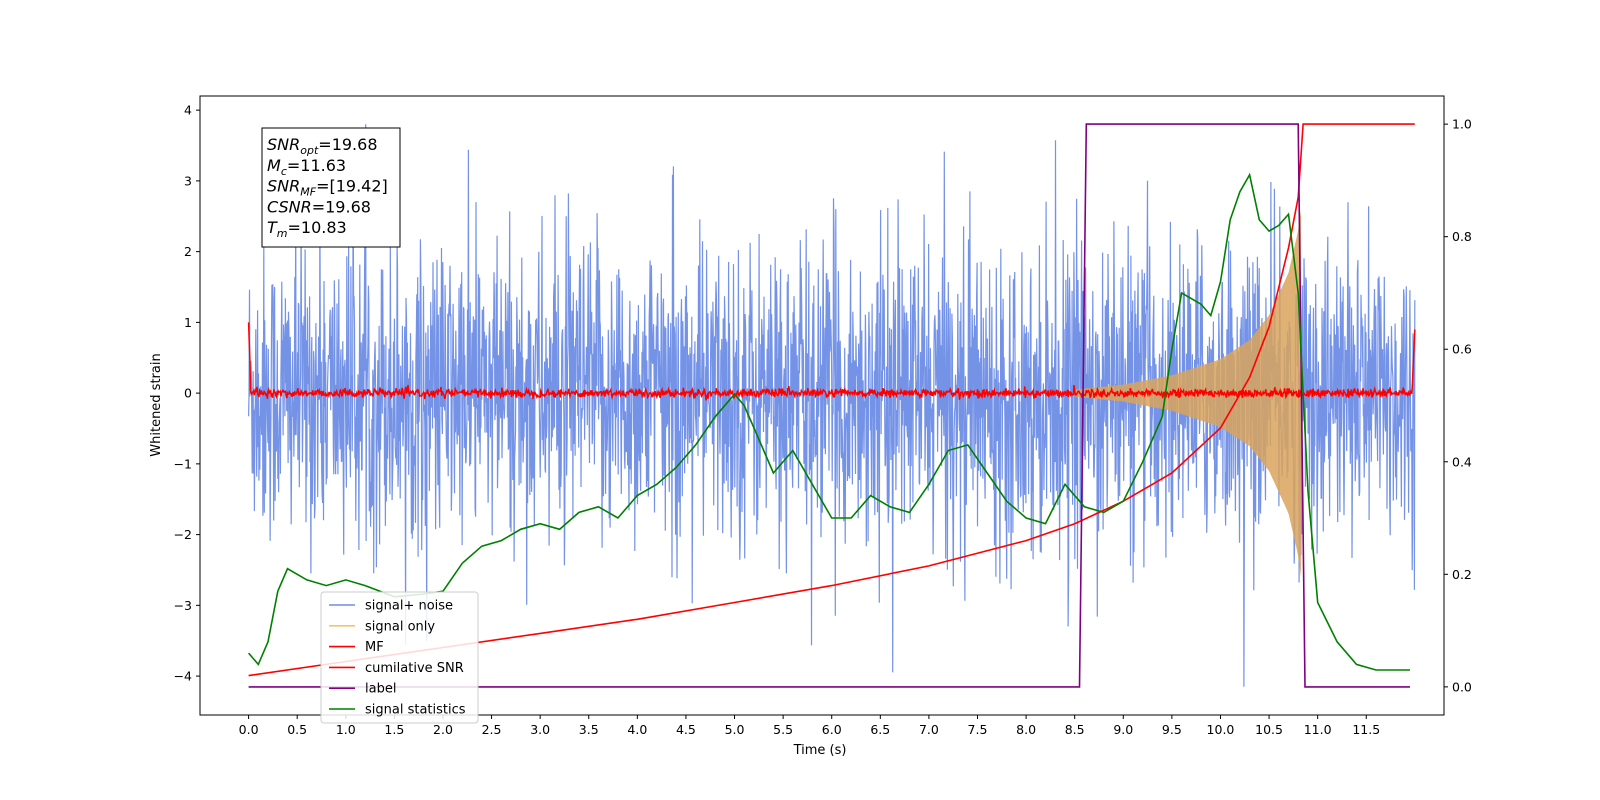  Describe the element at coordinates (183, 605) in the screenshot. I see `y-tick-label: −3` at that location.